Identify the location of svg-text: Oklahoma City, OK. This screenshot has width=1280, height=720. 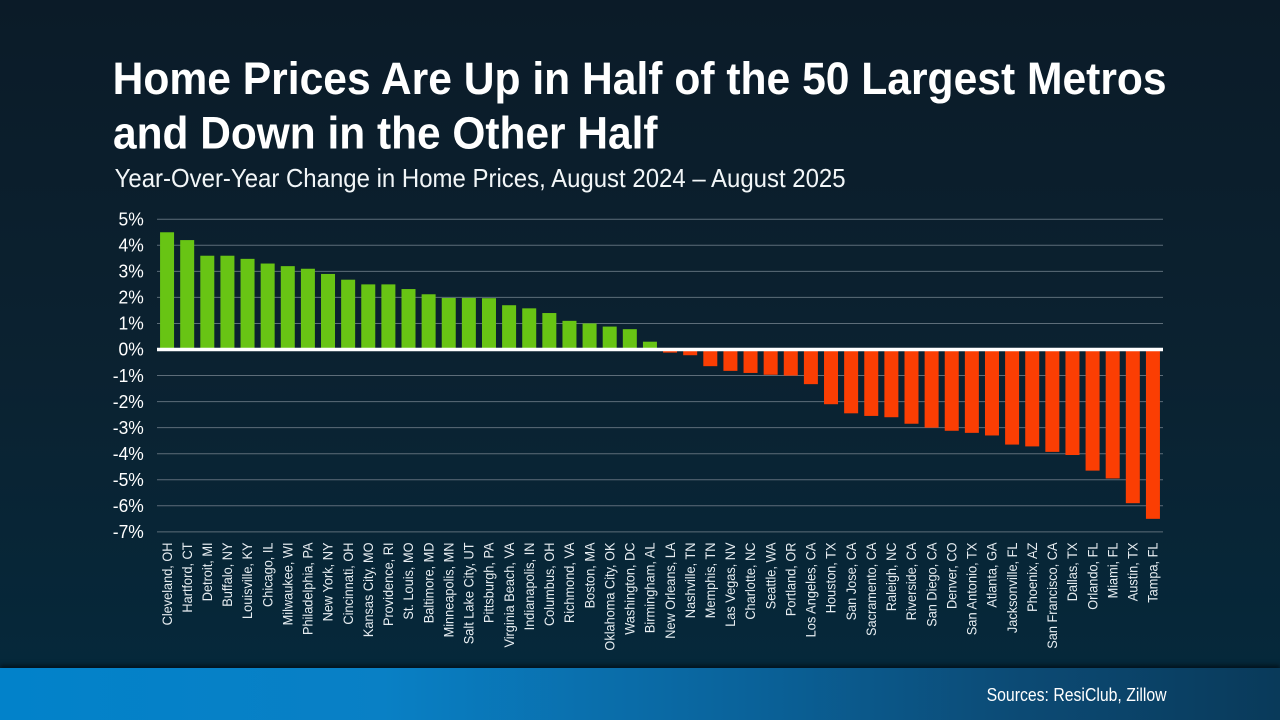
(609, 597).